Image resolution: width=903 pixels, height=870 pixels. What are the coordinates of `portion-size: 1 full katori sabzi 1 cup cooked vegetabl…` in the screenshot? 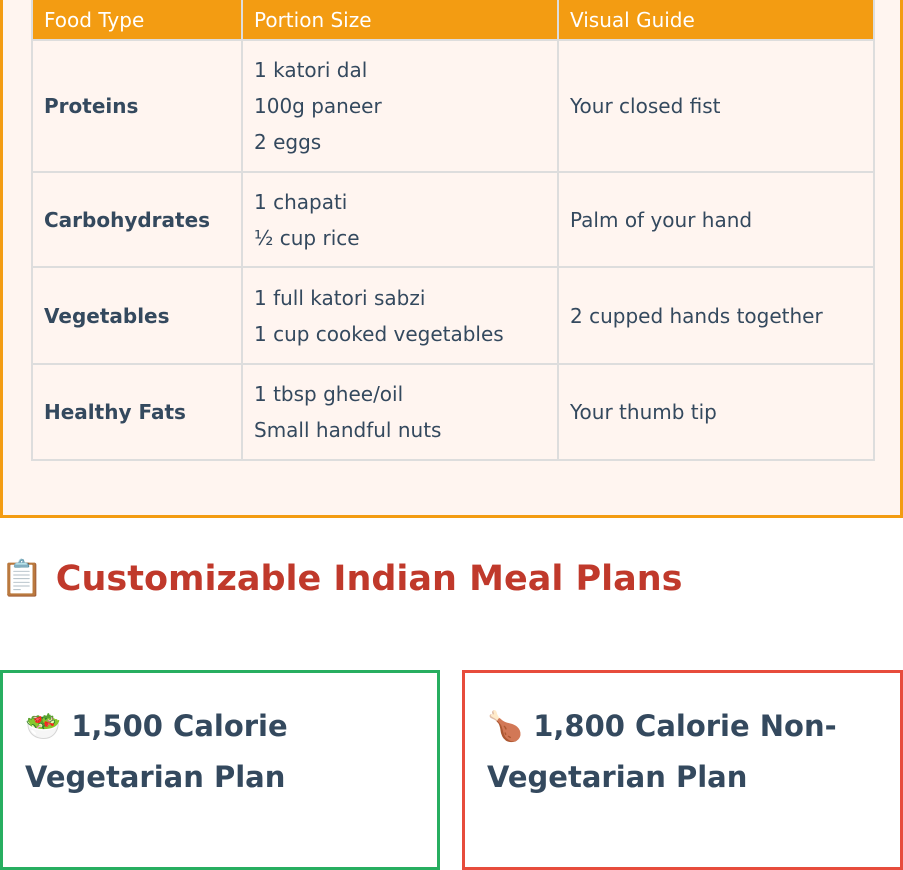 It's located at (400, 315).